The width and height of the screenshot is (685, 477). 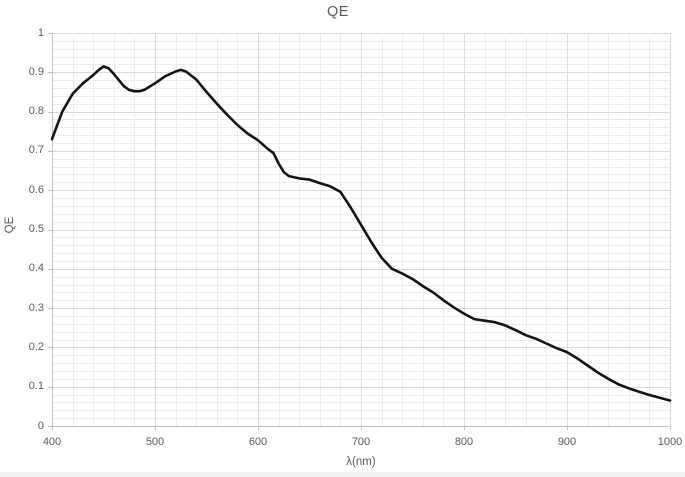 I want to click on x-tick-label: 400, so click(x=52, y=442).